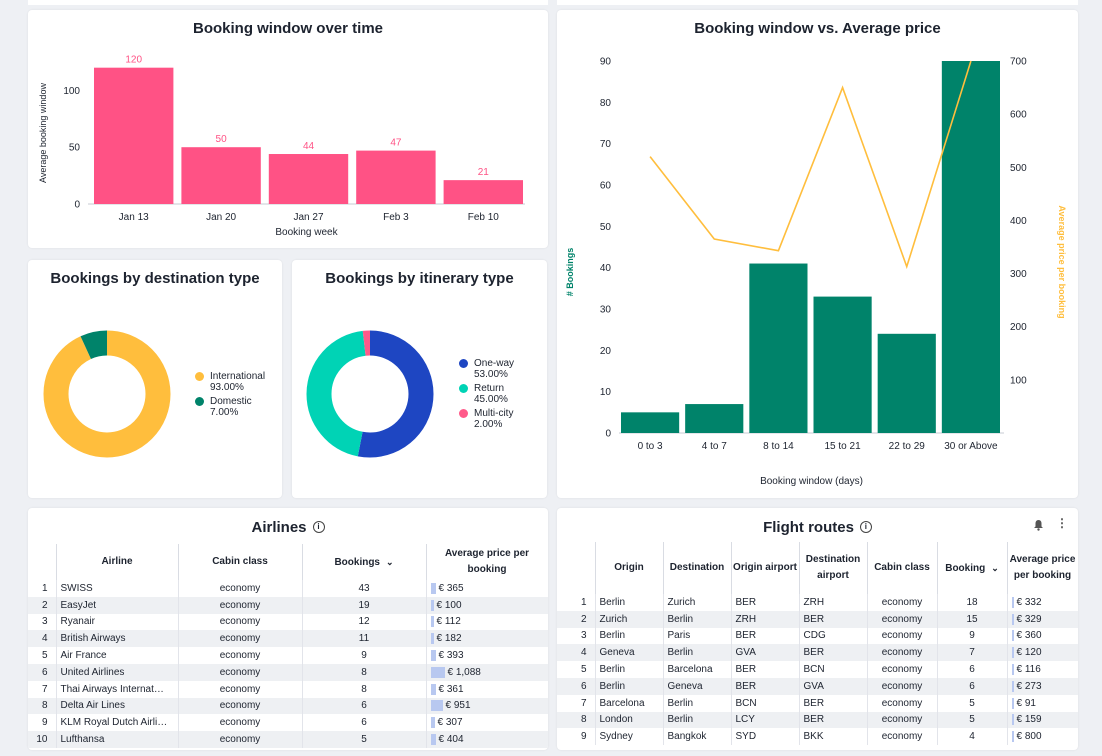 This screenshot has width=1102, height=756. What do you see at coordinates (576, 653) in the screenshot?
I see `row-index: 4` at bounding box center [576, 653].